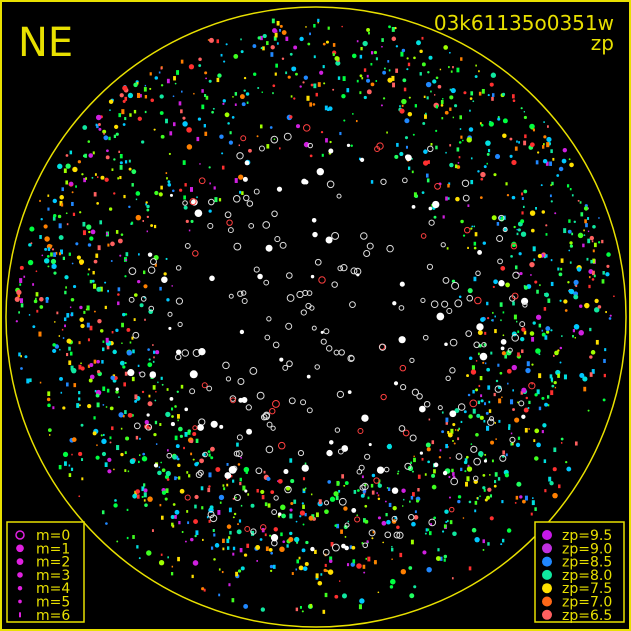 This screenshot has width=631, height=631. Describe the element at coordinates (43, 563) in the screenshot. I see `size-legend-entry: m=2` at that location.